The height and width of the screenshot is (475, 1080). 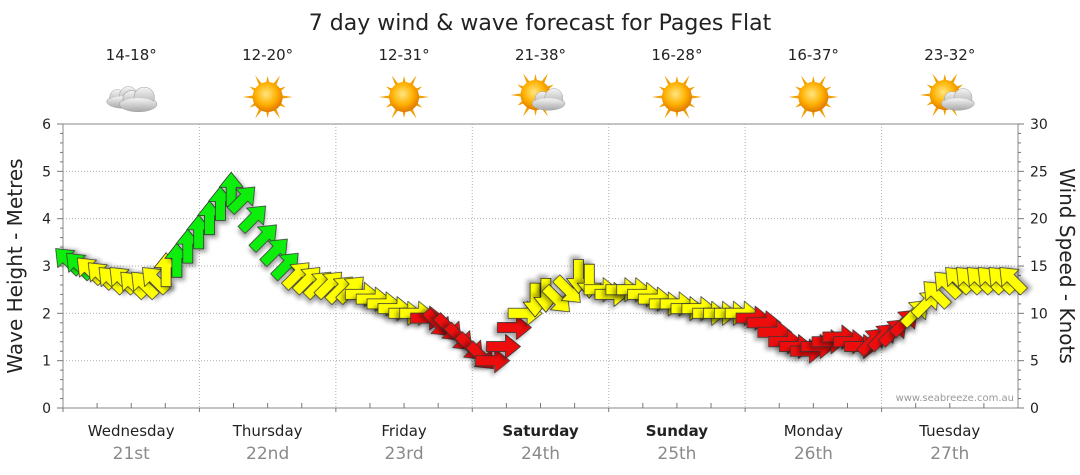 What do you see at coordinates (676, 55) in the screenshot?
I see `day-temp: 16-28°` at bounding box center [676, 55].